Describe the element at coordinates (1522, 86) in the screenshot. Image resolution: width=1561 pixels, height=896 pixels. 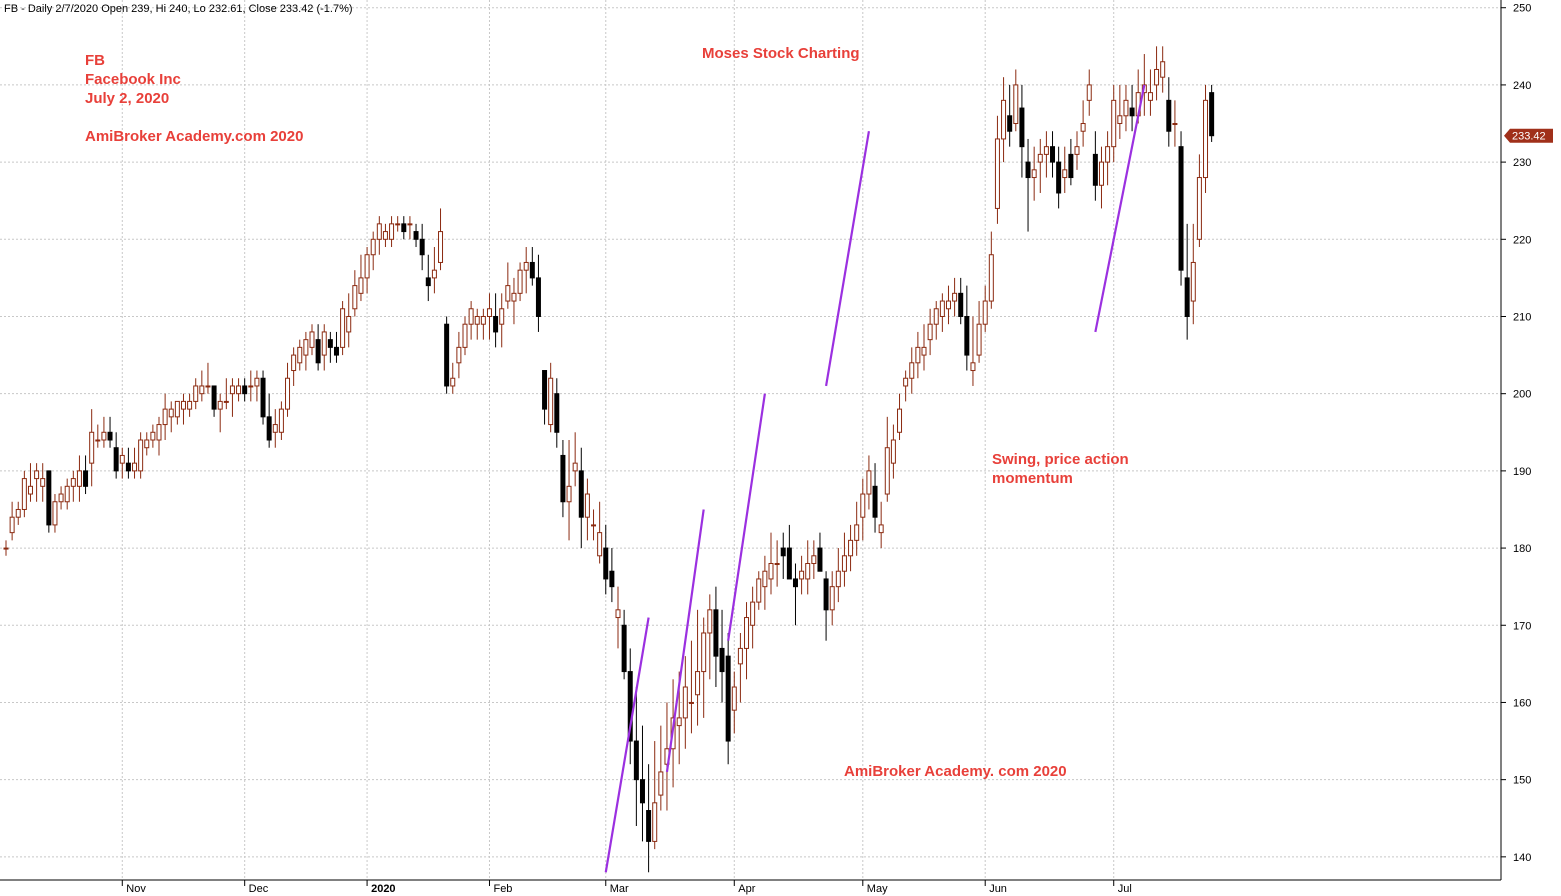
I see `y-tick-label: 240` at that location.